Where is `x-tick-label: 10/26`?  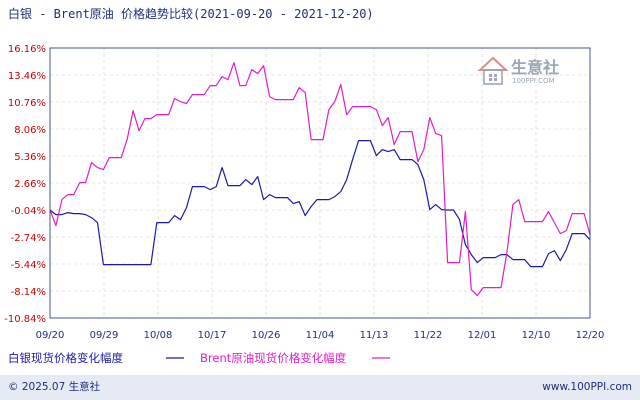
x-tick-label: 10/26 is located at coordinates (266, 335).